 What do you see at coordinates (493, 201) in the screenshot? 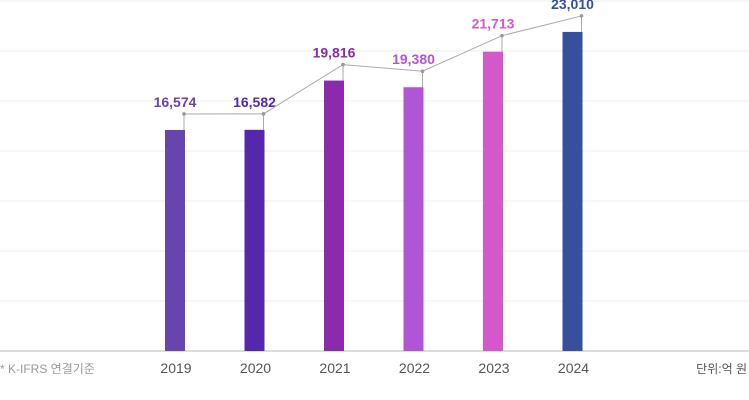
I see `bar-2023` at bounding box center [493, 201].